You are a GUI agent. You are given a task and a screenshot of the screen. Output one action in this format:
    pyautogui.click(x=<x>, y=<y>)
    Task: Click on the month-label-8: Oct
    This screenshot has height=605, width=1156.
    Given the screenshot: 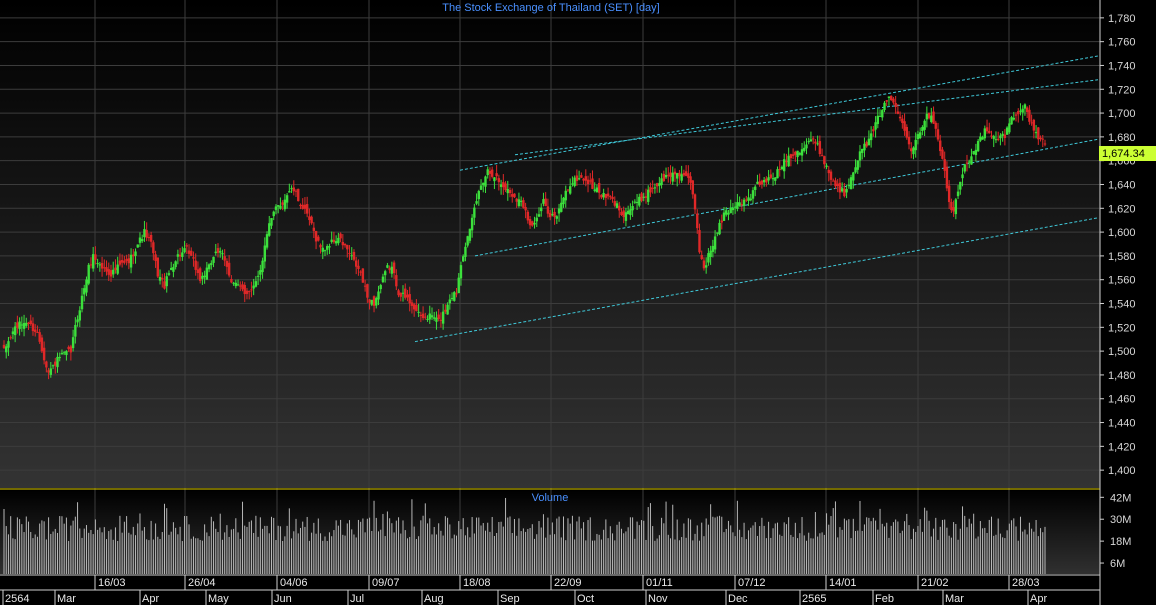 What is the action you would take?
    pyautogui.click(x=585, y=599)
    